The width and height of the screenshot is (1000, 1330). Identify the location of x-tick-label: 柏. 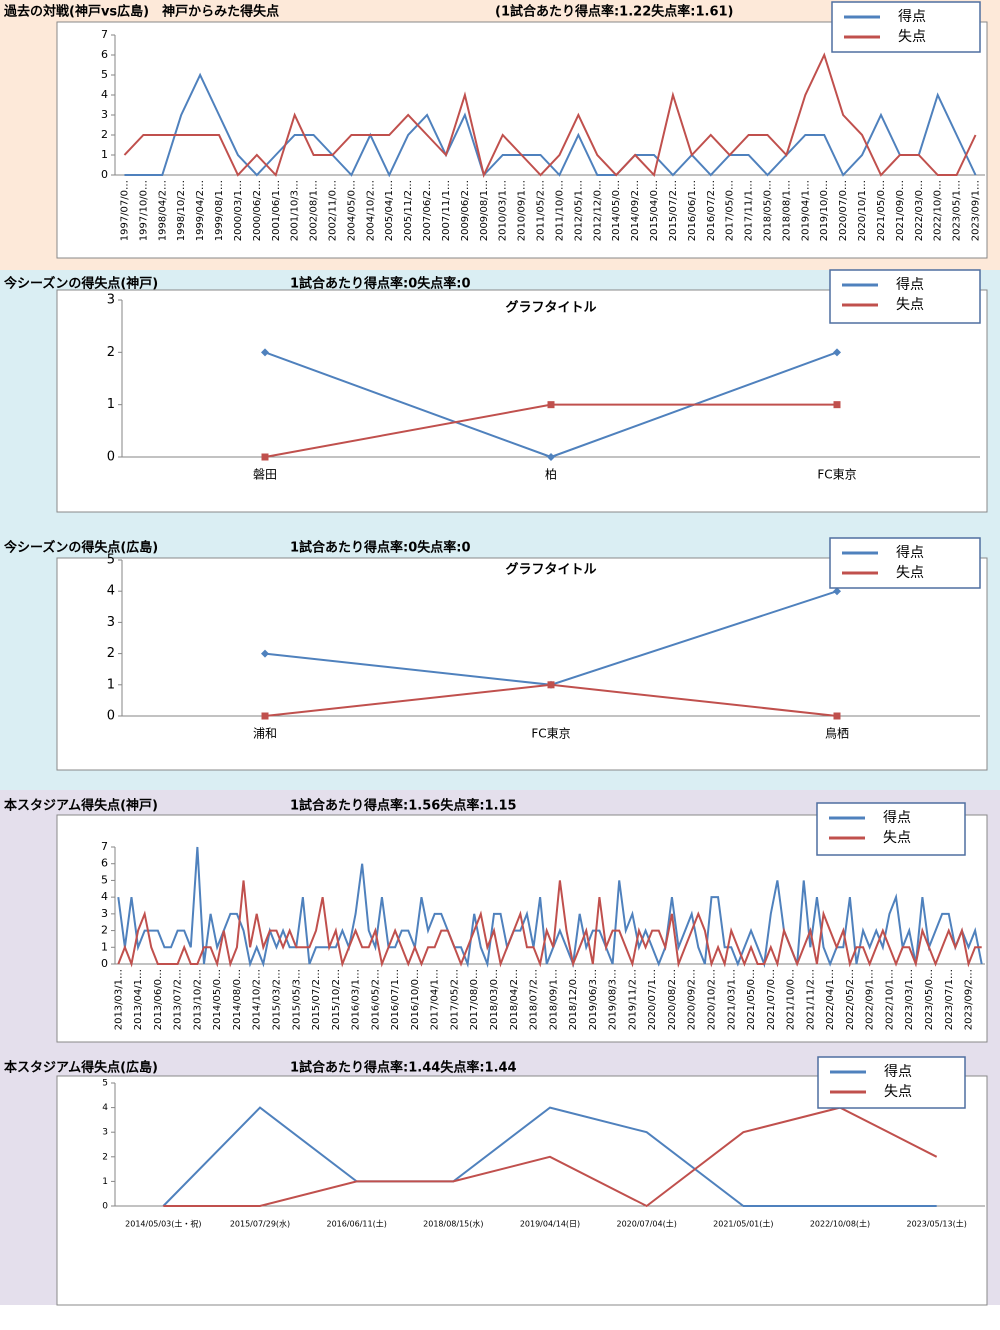
(551, 474).